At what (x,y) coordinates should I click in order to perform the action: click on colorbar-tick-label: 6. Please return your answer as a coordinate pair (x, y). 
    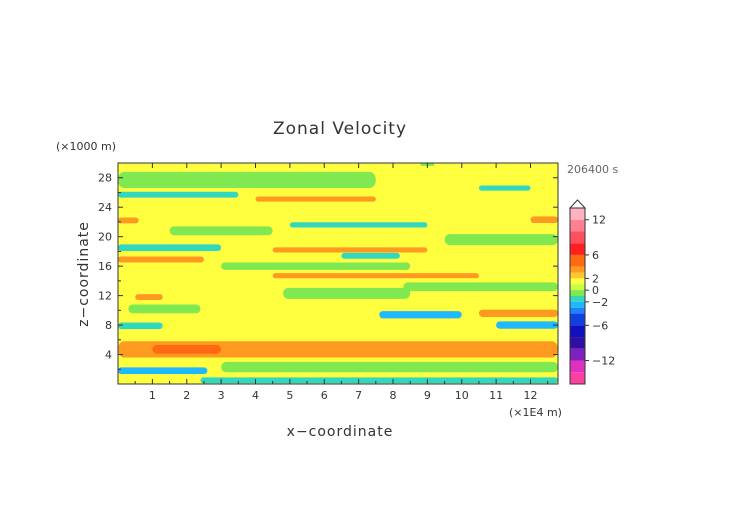
    Looking at the image, I should click on (595, 255).